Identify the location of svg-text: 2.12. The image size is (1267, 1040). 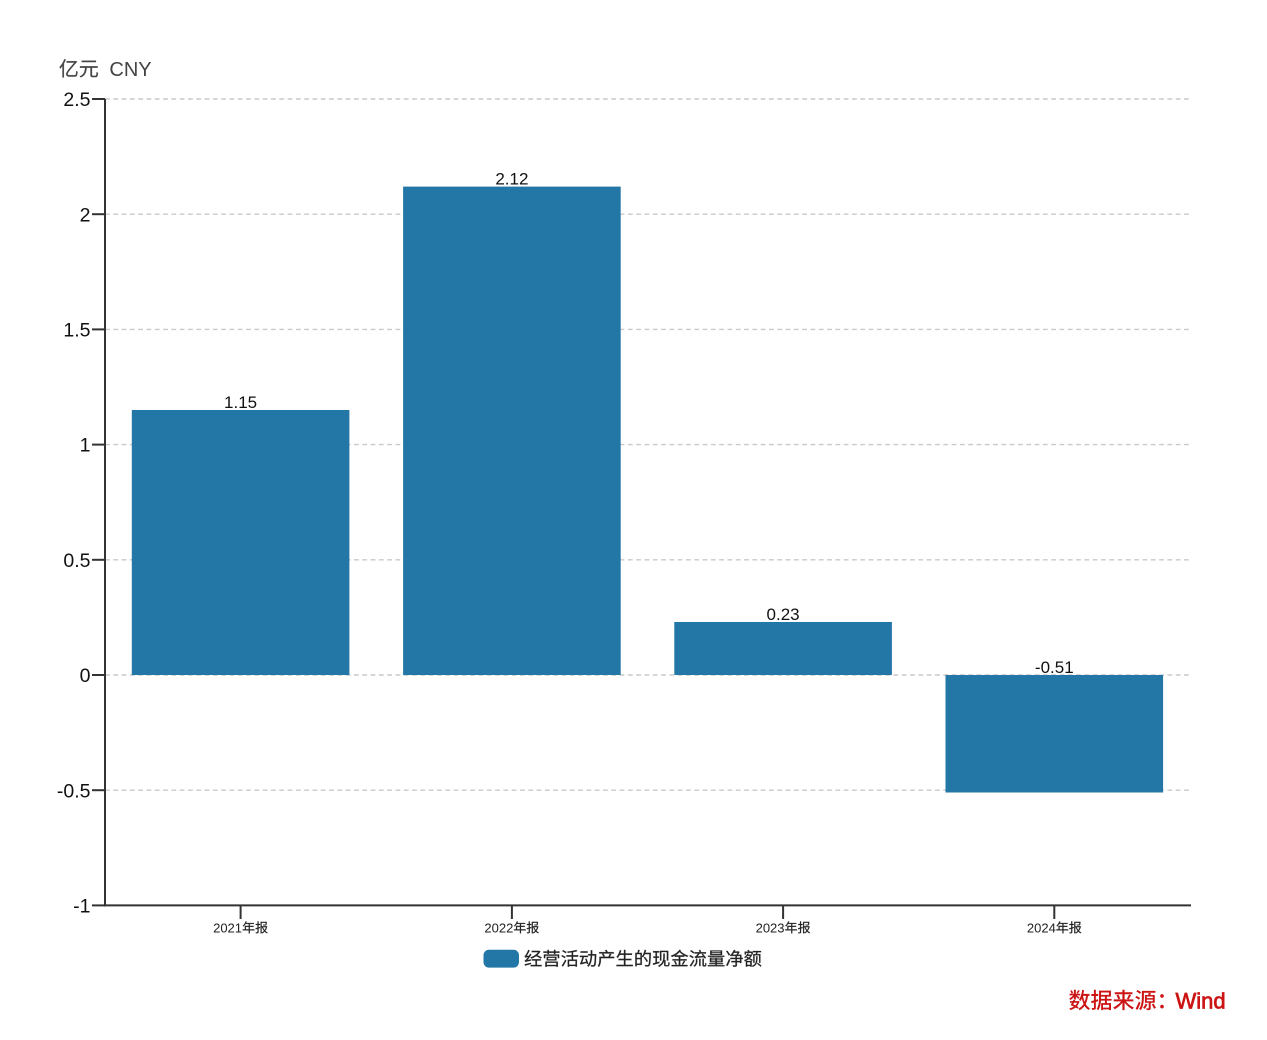
(511, 179).